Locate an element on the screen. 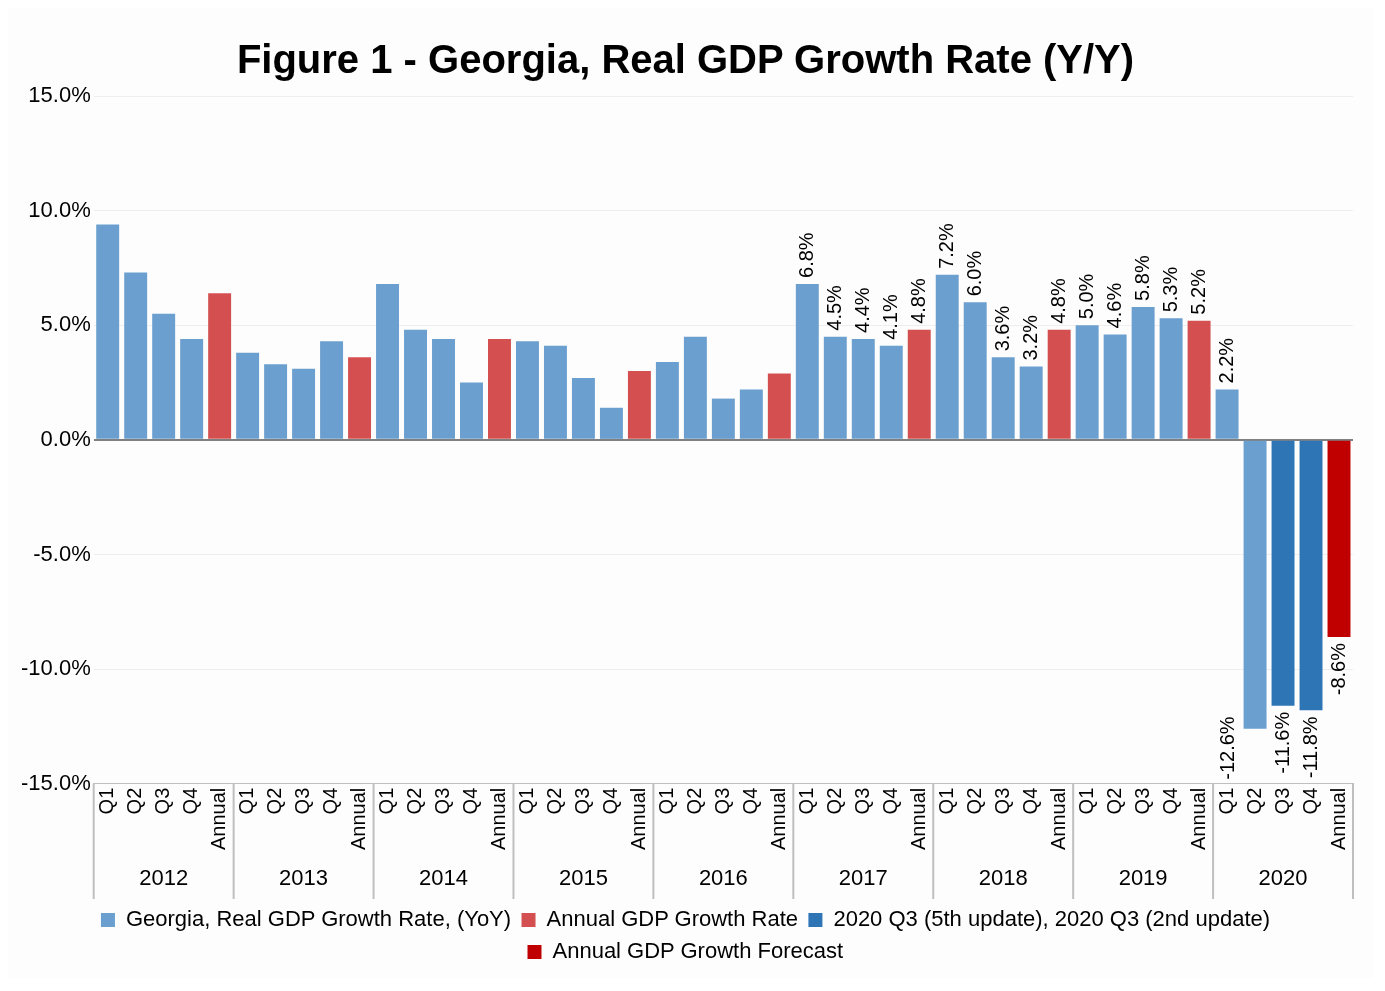  y-tick-label: 10.0% is located at coordinates (59, 209).